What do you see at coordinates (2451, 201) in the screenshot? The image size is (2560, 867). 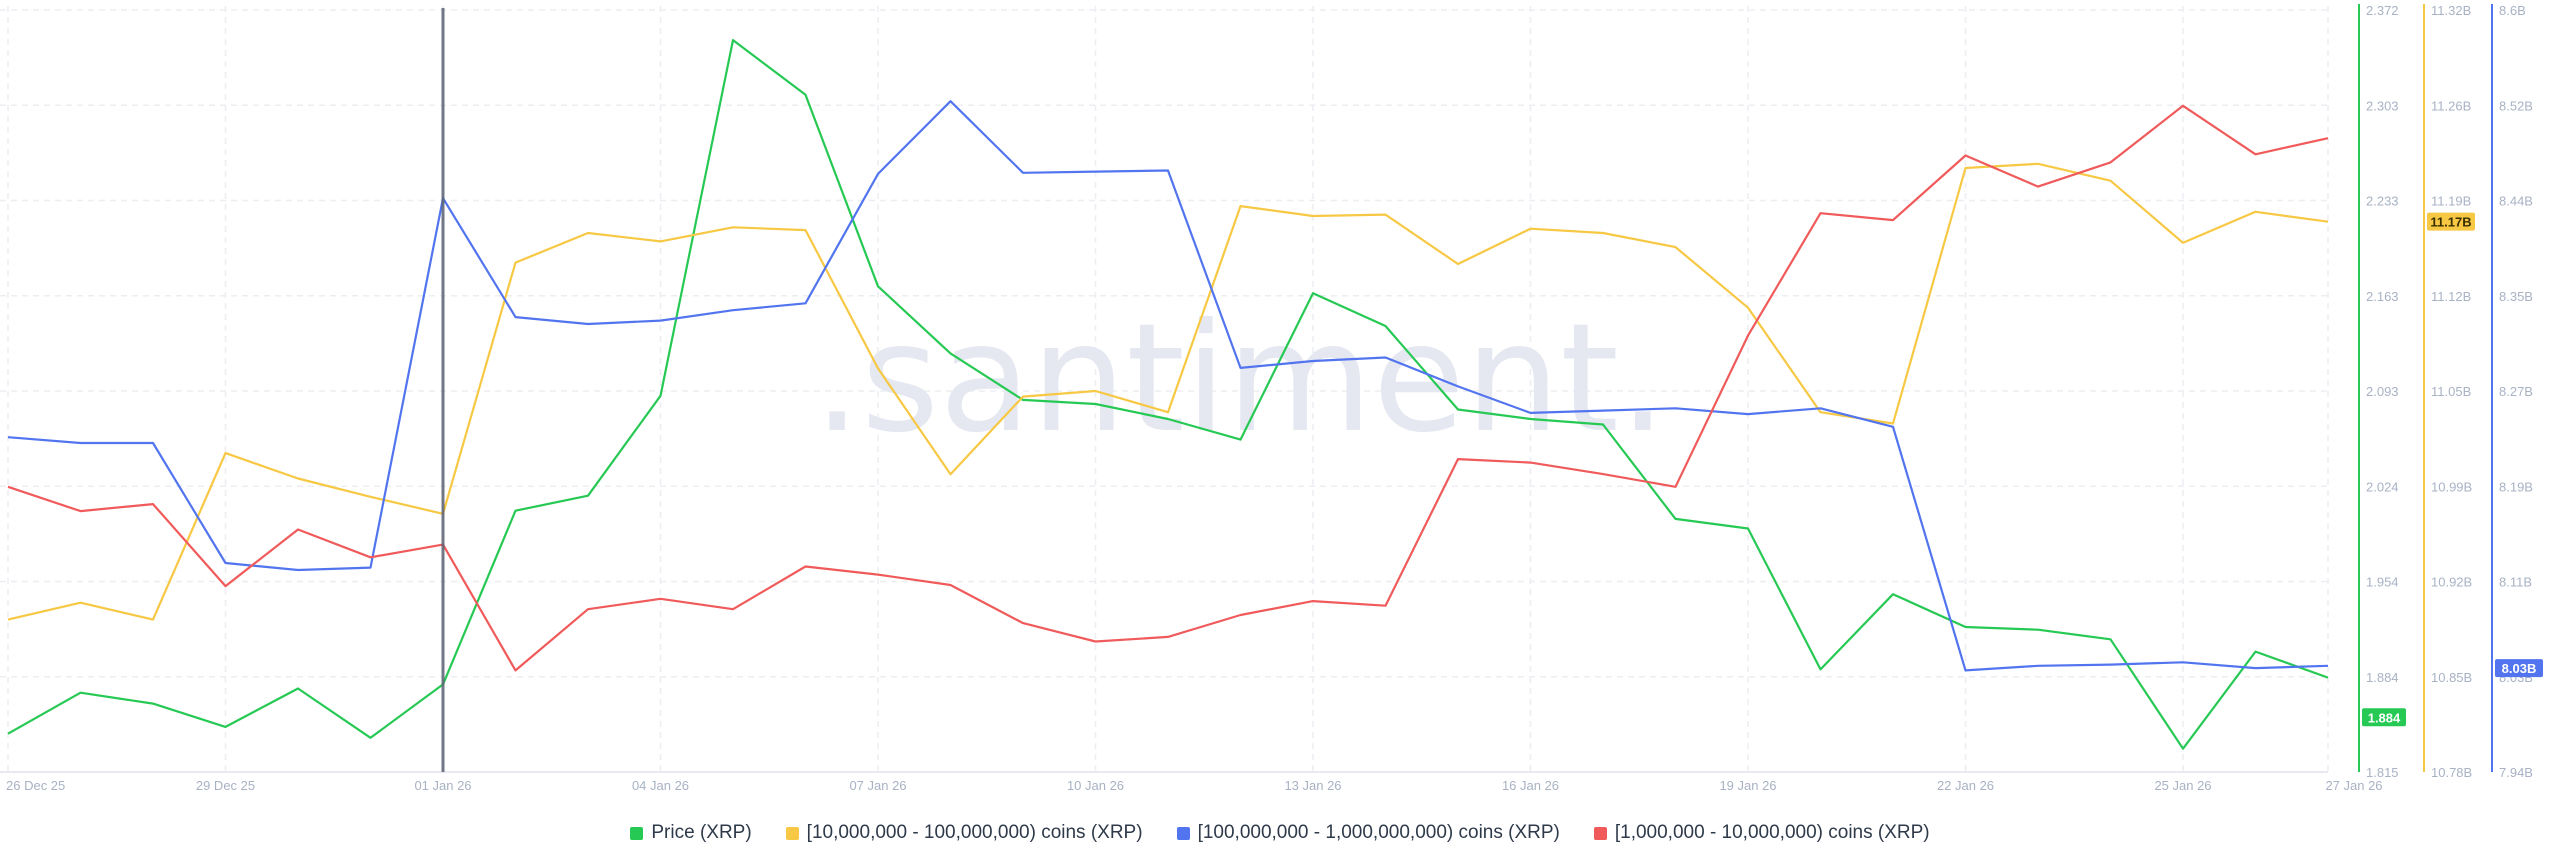 I see `y-tick-label: 11.19B` at bounding box center [2451, 201].